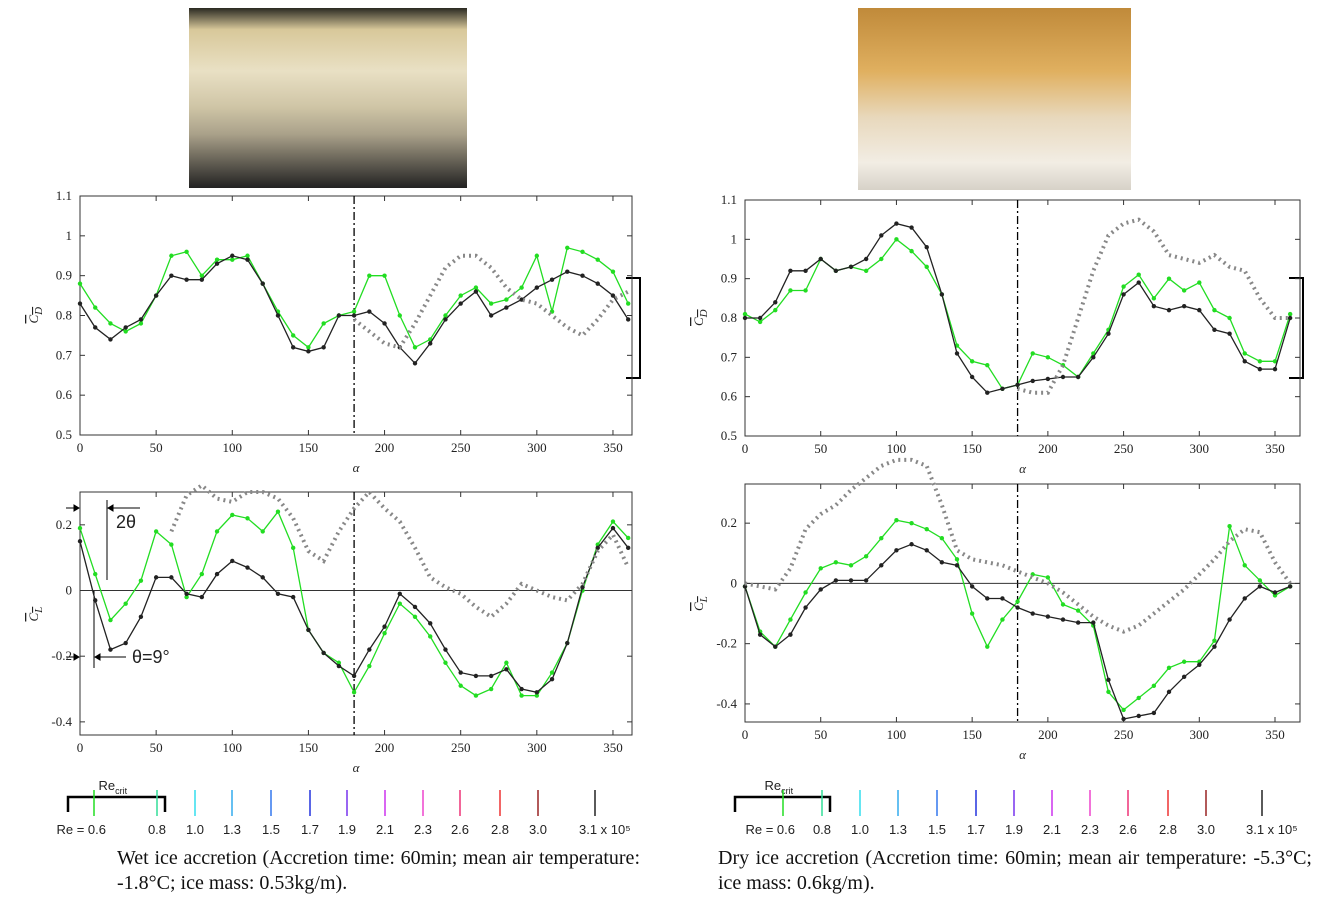 The width and height of the screenshot is (1326, 909). What do you see at coordinates (897, 448) in the screenshot?
I see `x-tick-label: 100` at bounding box center [897, 448].